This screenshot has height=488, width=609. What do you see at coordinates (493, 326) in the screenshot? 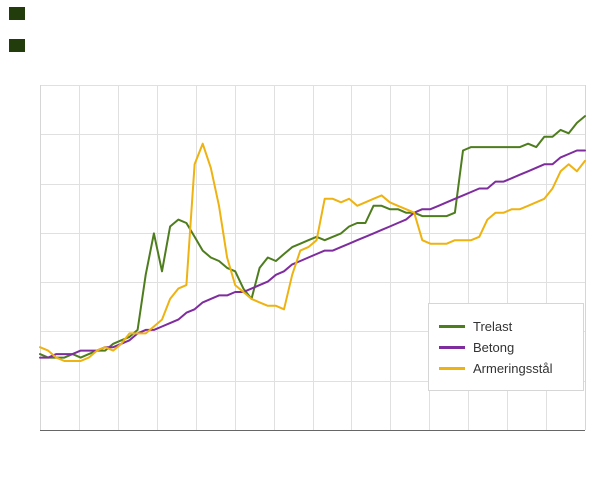
I see `legend-label-trelast: Trelast` at bounding box center [493, 326].